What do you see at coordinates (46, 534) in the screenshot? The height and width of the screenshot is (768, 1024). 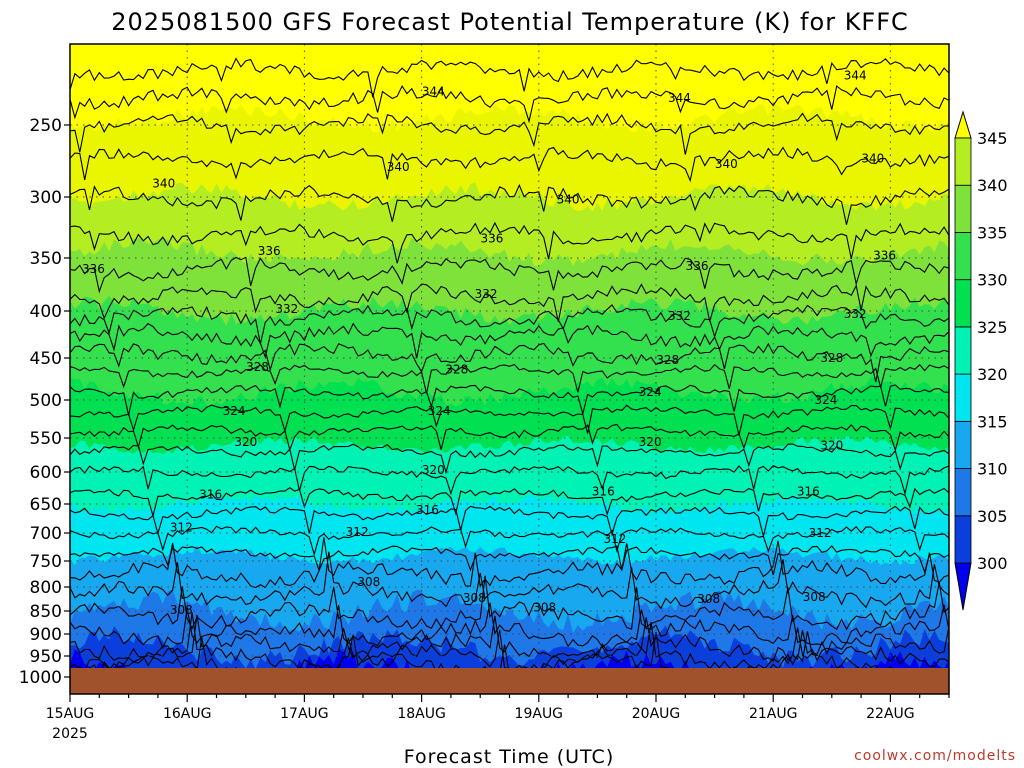 I see `y-tick-label: 700` at bounding box center [46, 534].